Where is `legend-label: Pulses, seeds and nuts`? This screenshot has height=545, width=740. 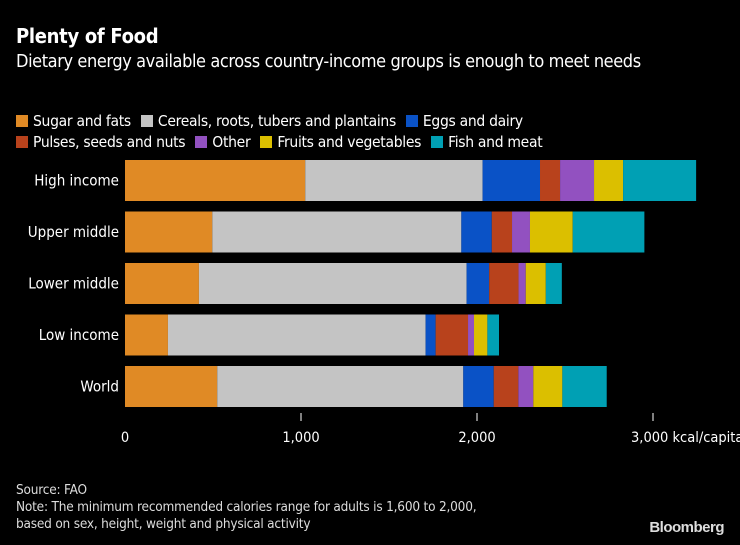 legend-label: Pulses, seeds and nuts is located at coordinates (109, 141).